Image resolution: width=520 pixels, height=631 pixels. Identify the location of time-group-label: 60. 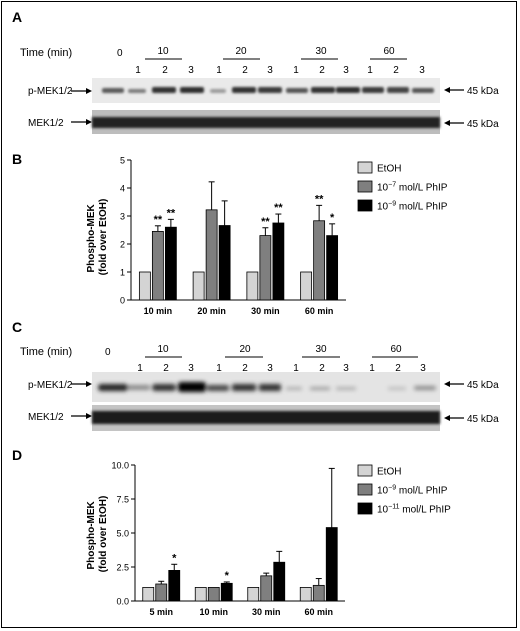
(389, 51).